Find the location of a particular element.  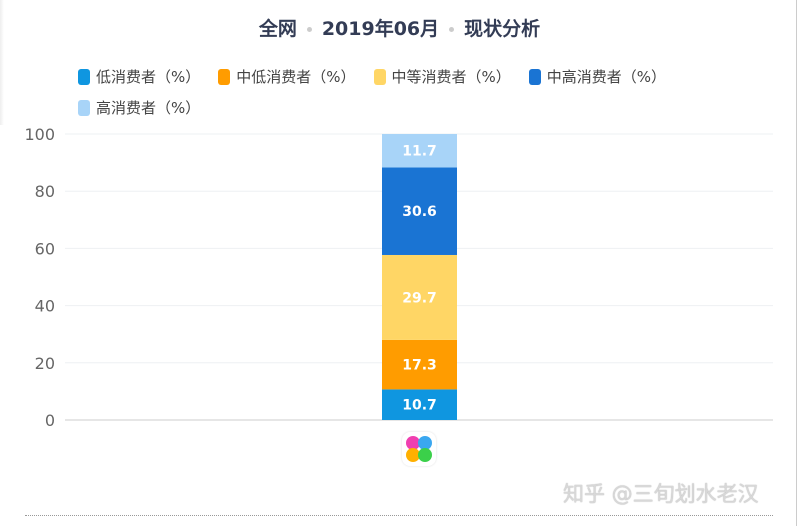

data-label: 30.6 is located at coordinates (419, 212).